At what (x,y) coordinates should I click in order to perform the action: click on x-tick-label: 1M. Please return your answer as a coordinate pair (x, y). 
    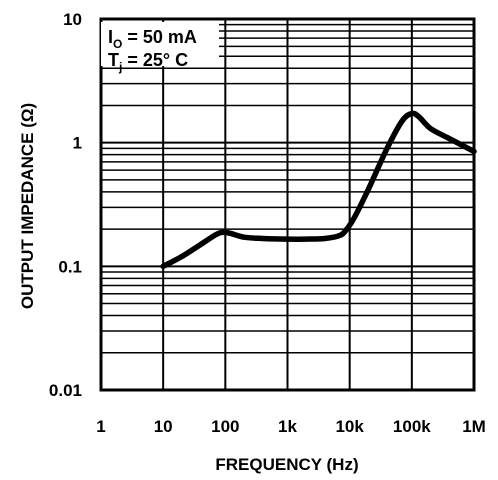
    Looking at the image, I should click on (474, 426).